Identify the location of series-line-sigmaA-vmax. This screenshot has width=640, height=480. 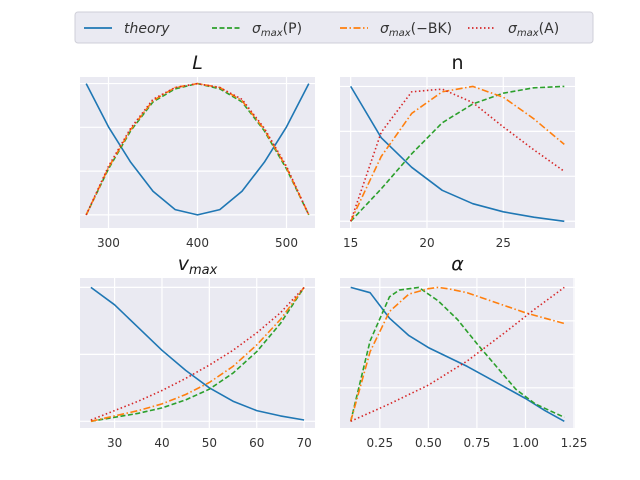
(197, 353).